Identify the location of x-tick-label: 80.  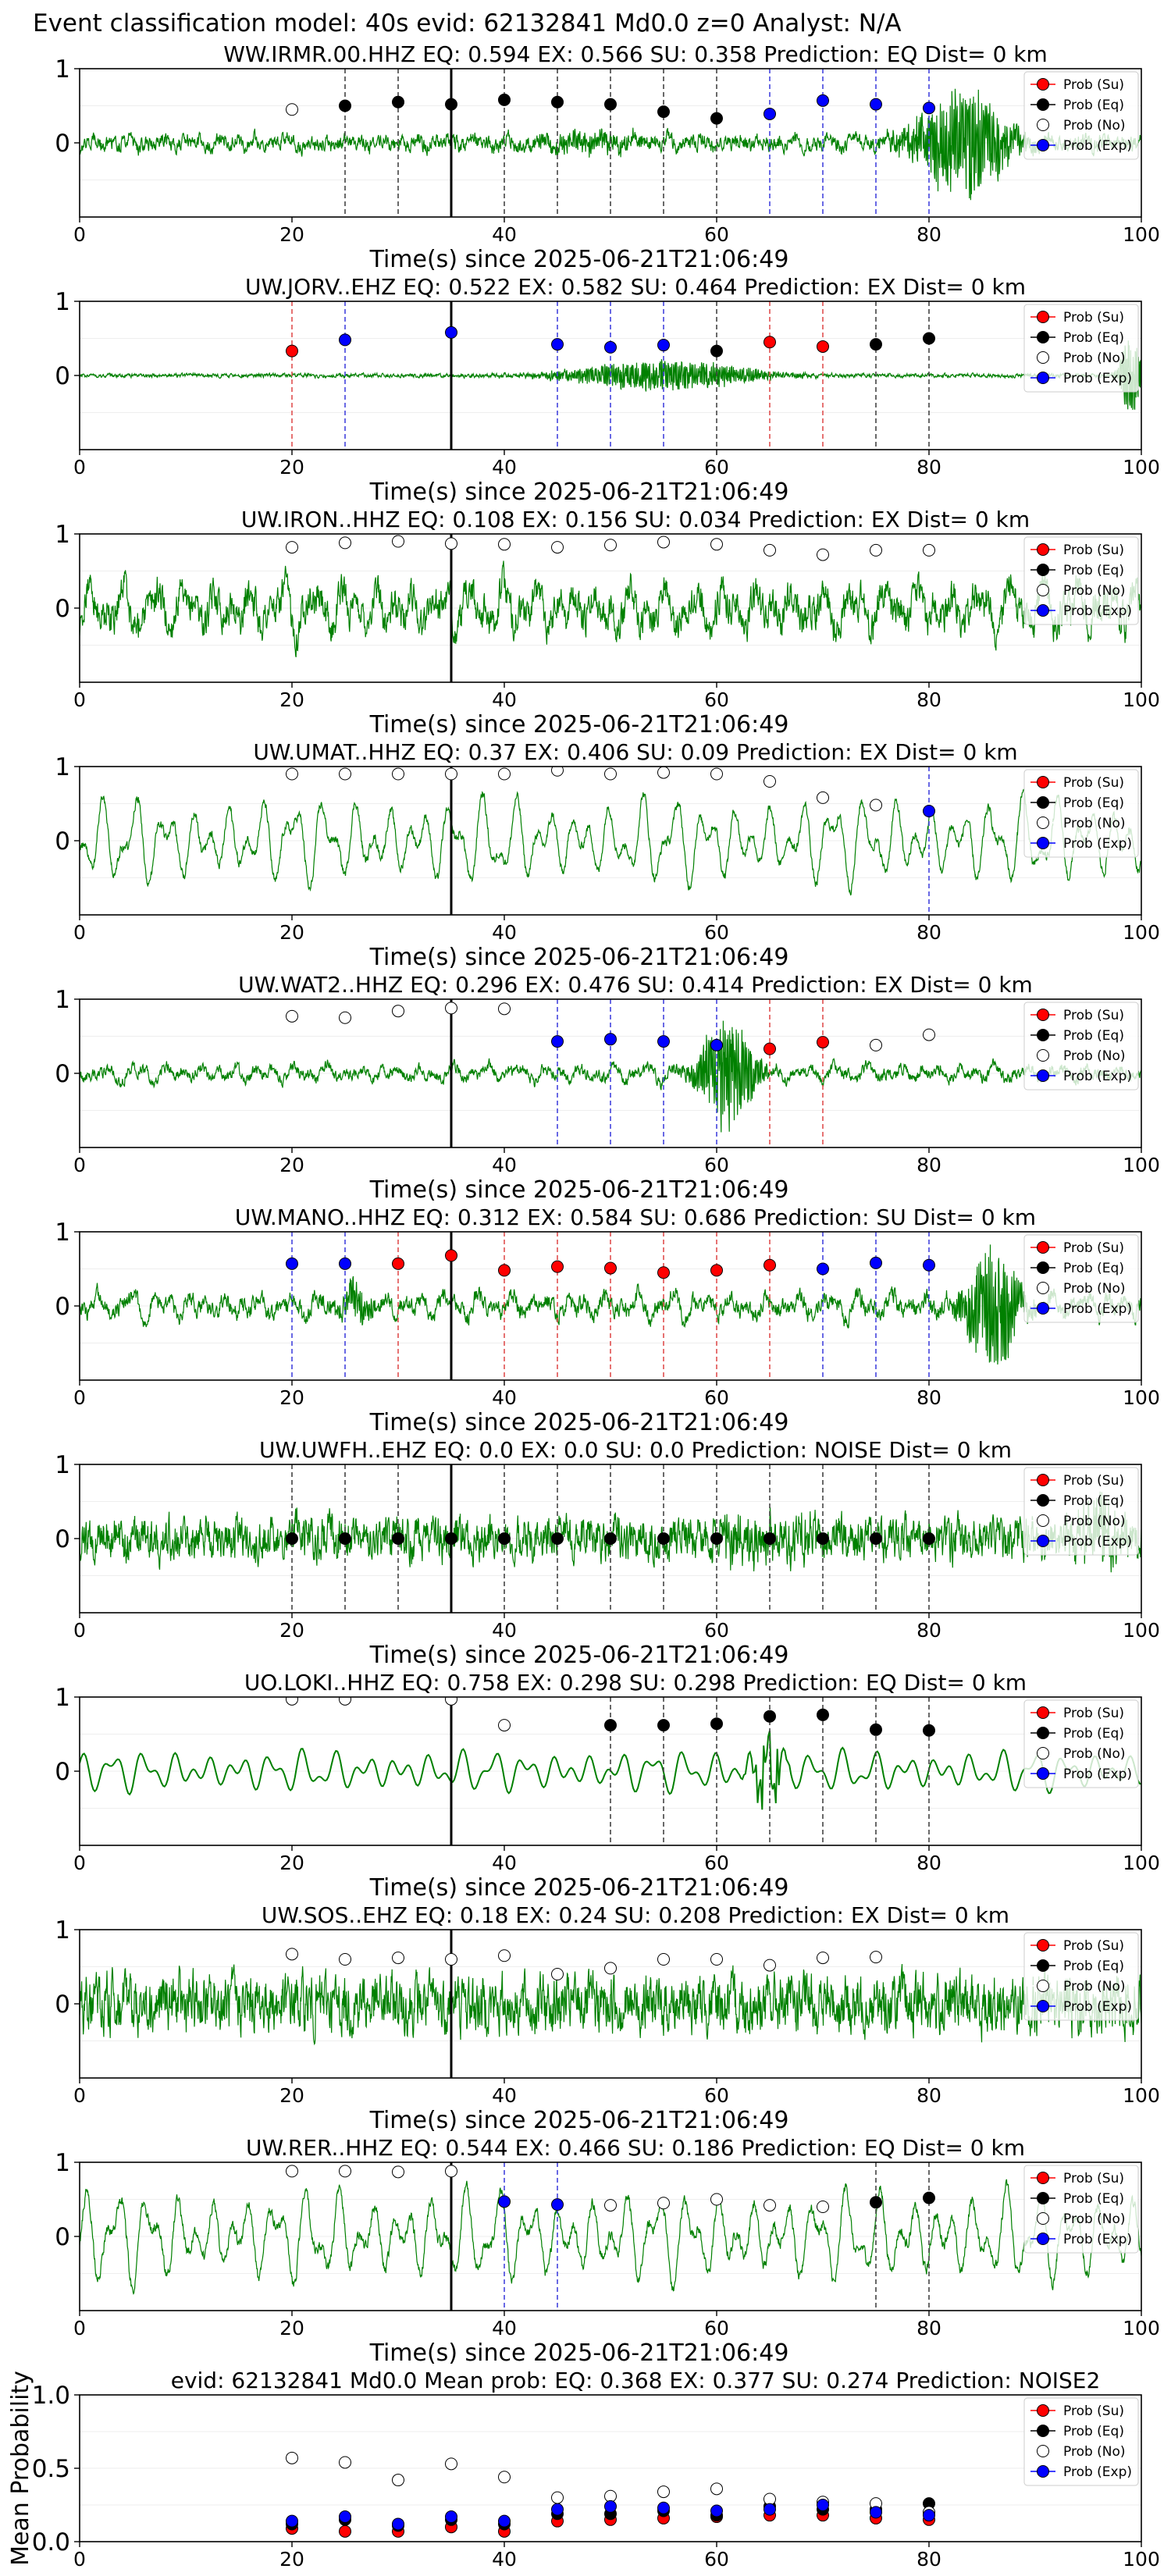
(929, 1165).